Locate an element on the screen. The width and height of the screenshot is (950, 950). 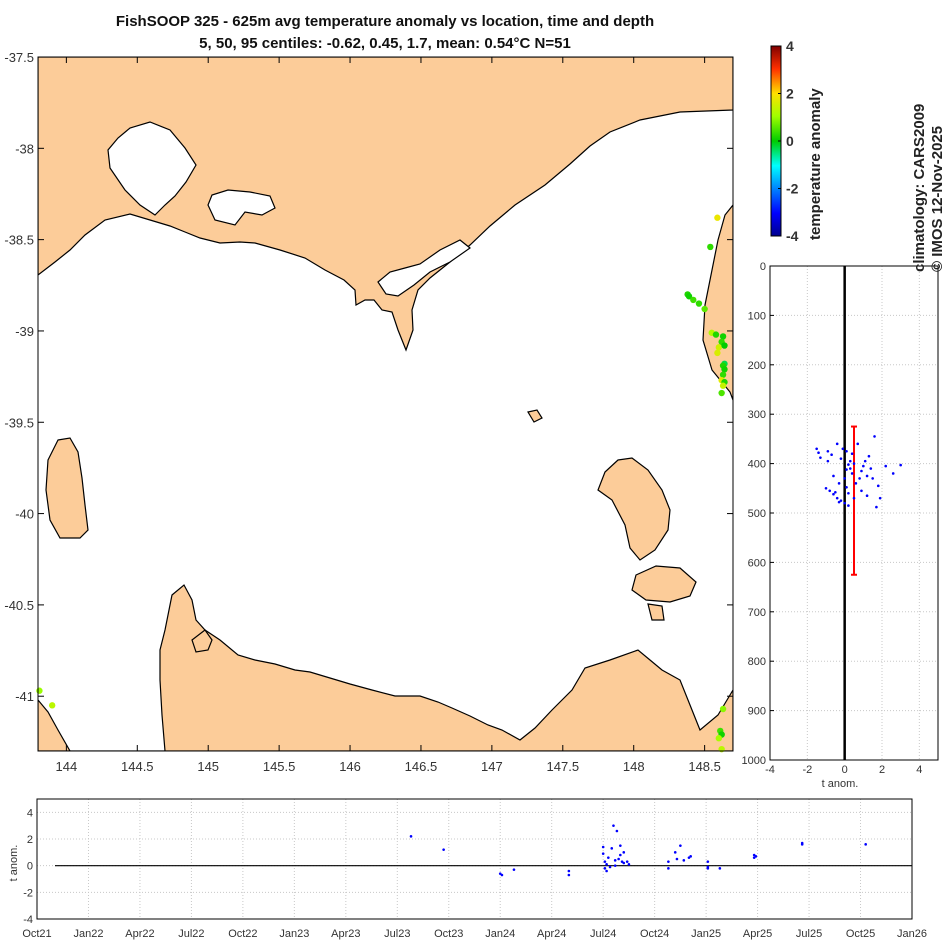
map-x-tick-label: 147 is located at coordinates (492, 766).